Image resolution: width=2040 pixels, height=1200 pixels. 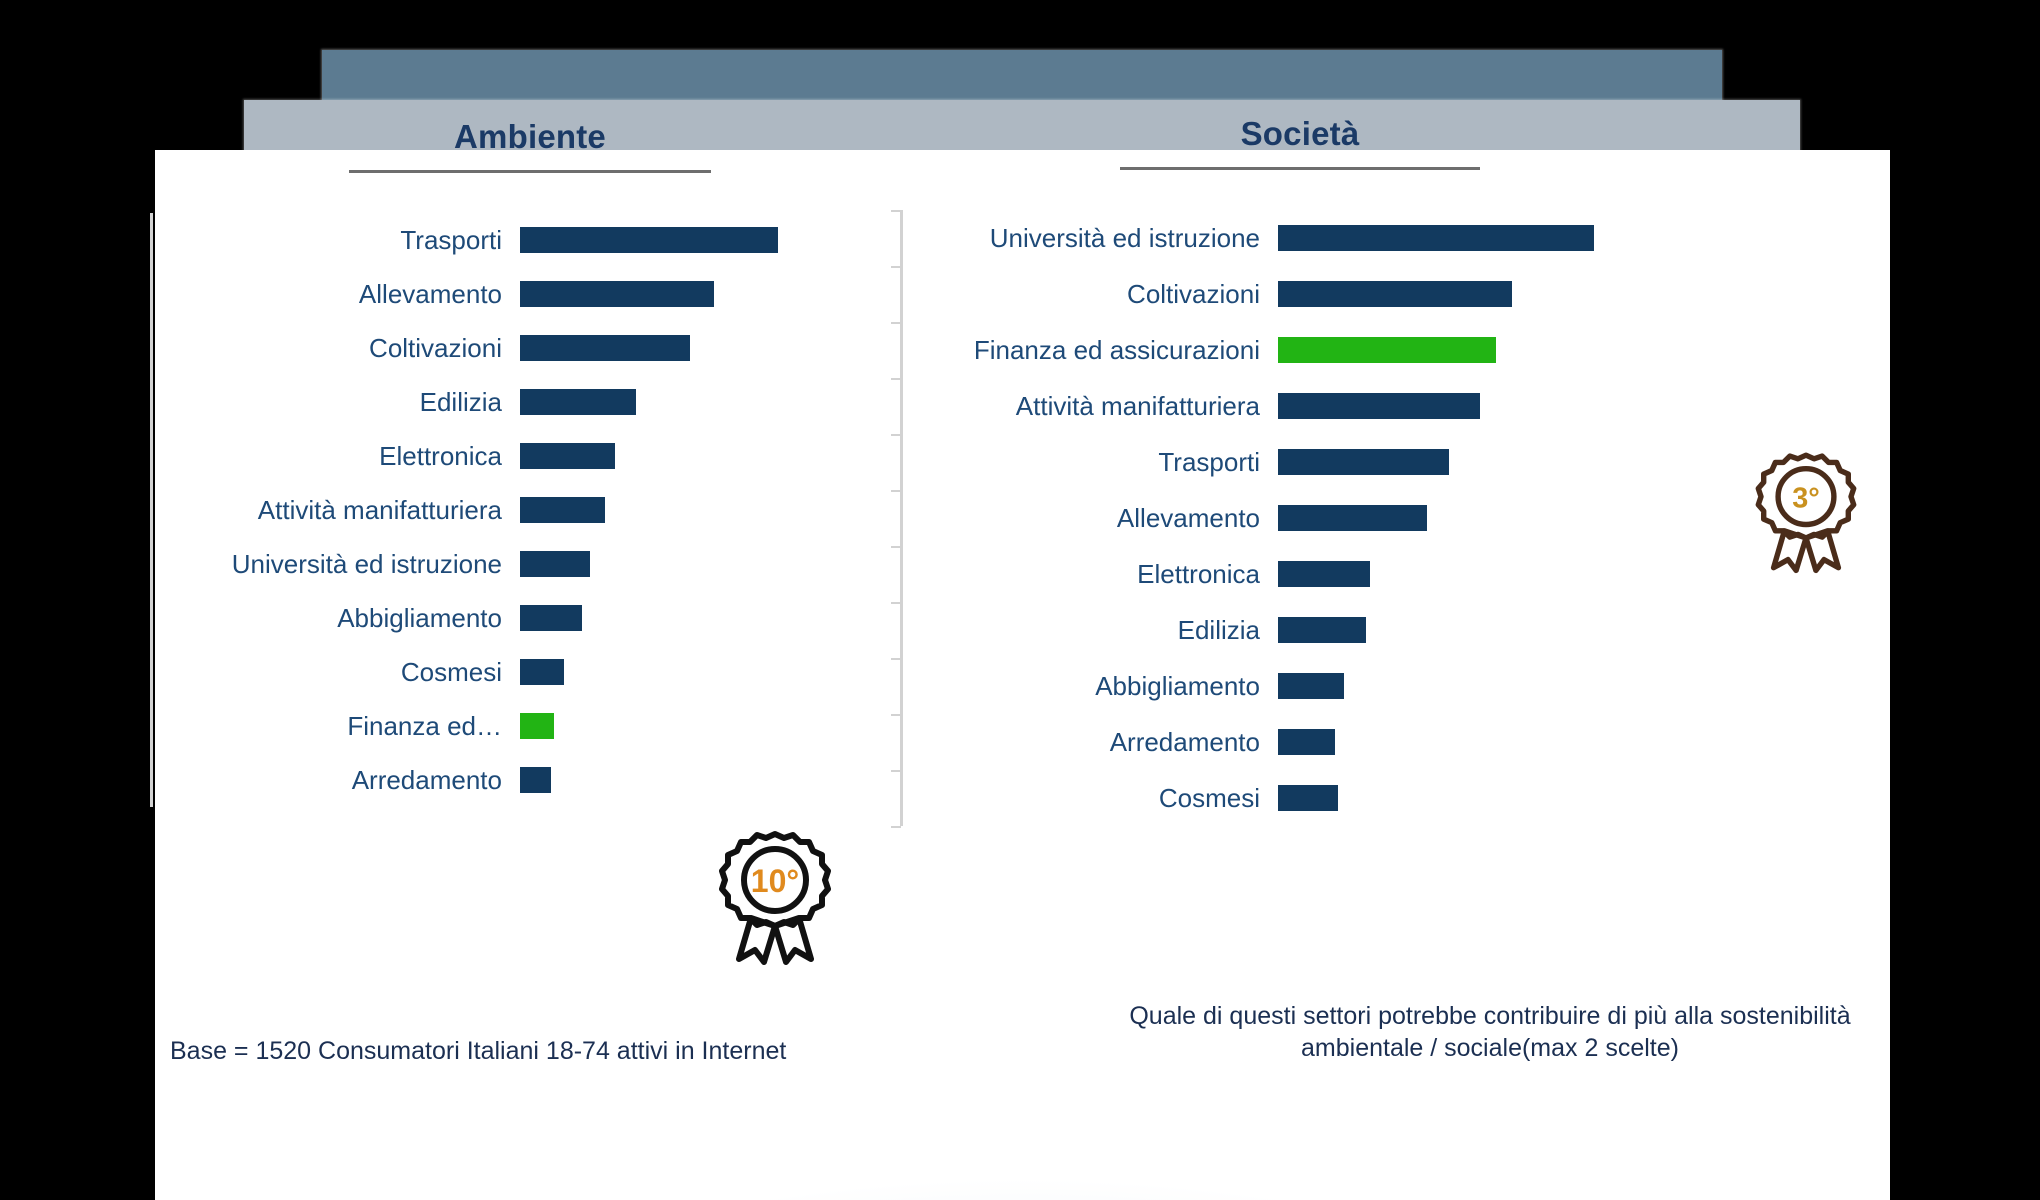 I want to click on chart-row: Cosmesi, so click(x=530, y=672).